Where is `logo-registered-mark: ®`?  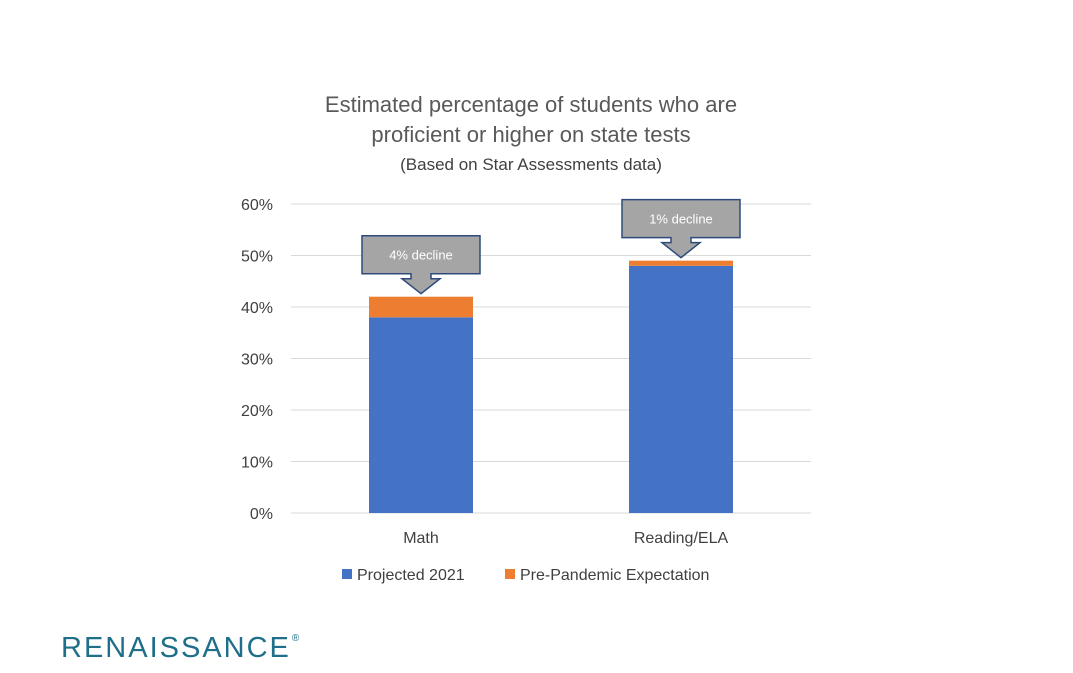 logo-registered-mark: ® is located at coordinates (296, 638).